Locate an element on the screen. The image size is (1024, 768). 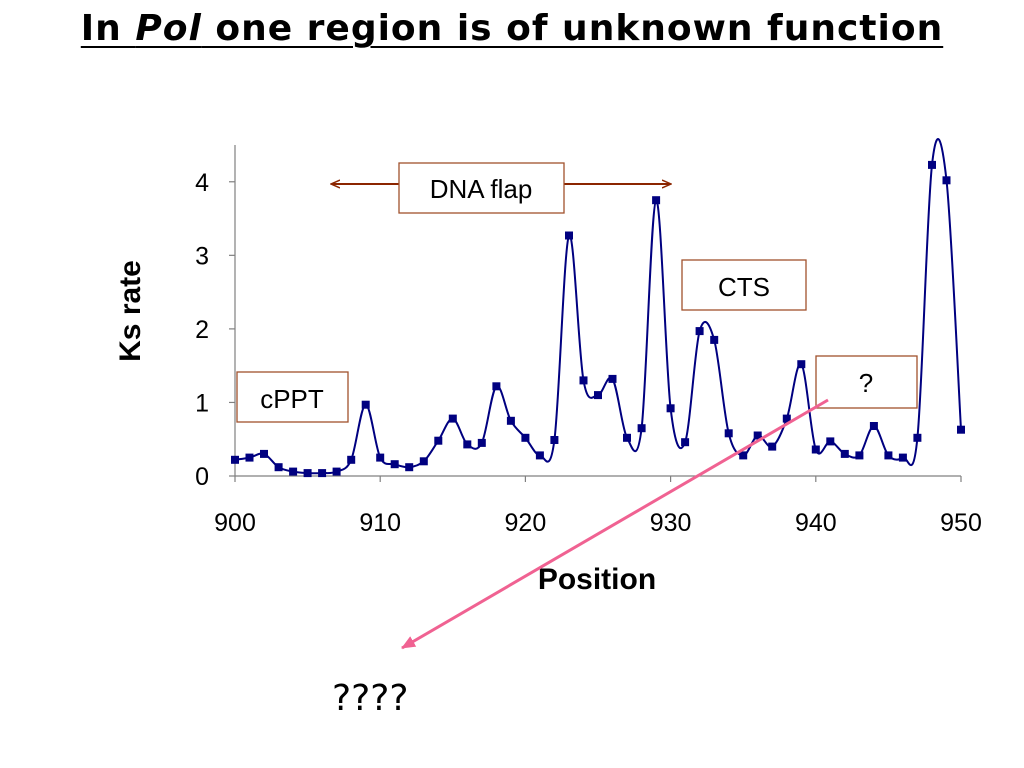
y-tick-label: 0 is located at coordinates (202, 477).